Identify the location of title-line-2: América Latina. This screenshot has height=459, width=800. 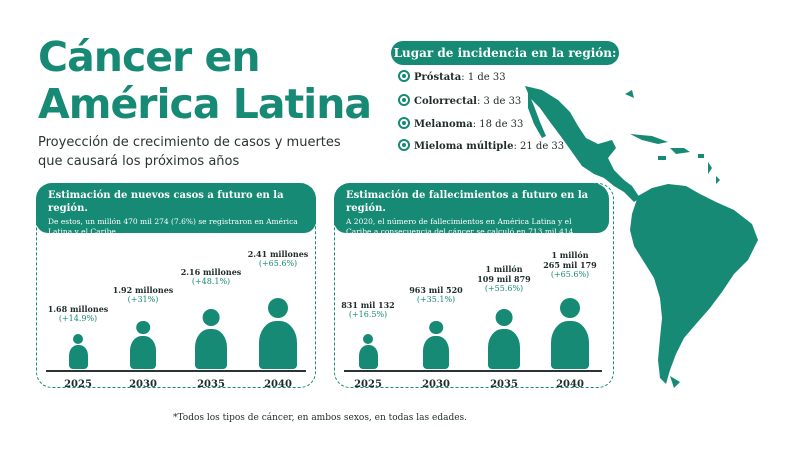
(205, 104).